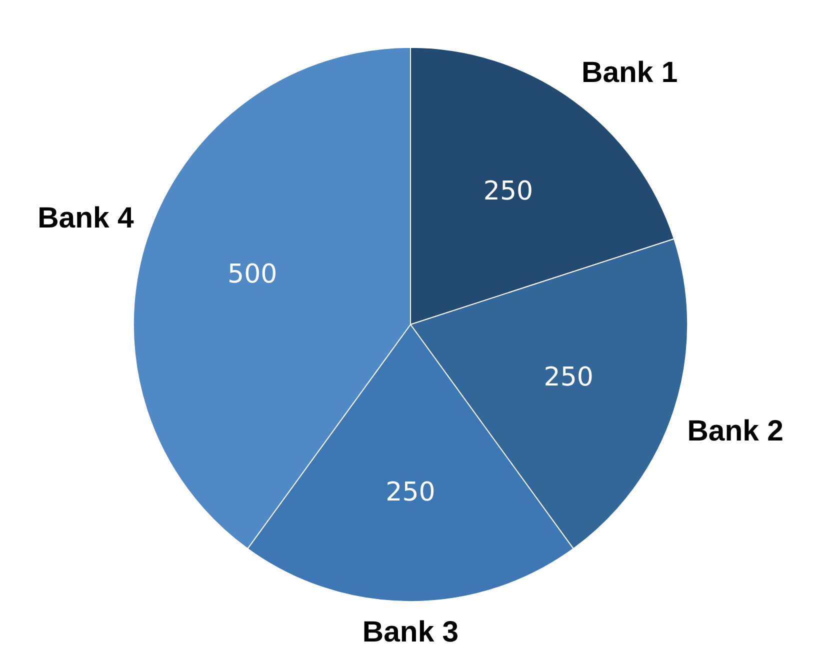 This screenshot has width=820, height=648. I want to click on slice-label: Bank 1, so click(630, 72).